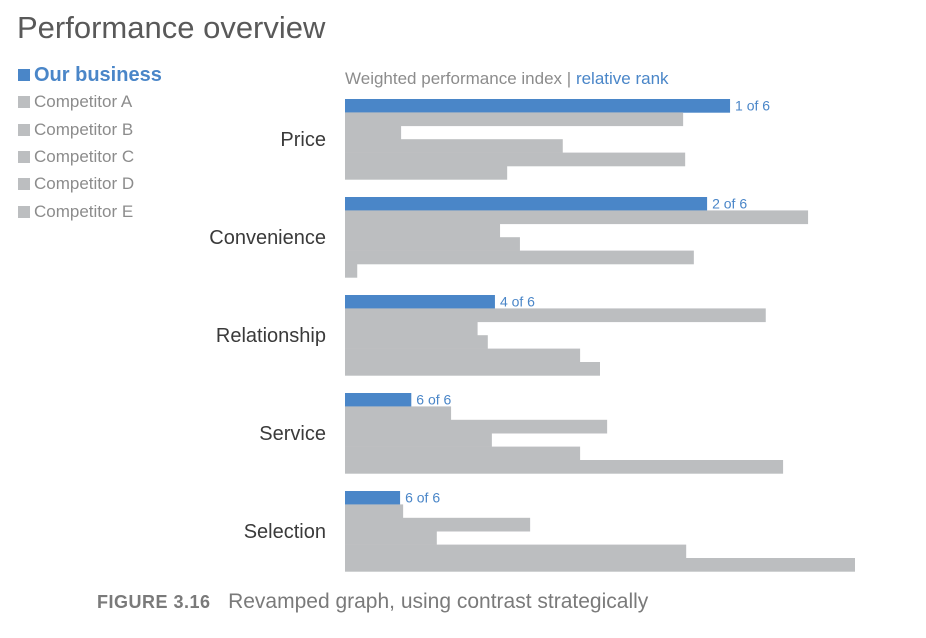 The height and width of the screenshot is (638, 926). I want to click on rank-label: 4 of 6, so click(517, 301).